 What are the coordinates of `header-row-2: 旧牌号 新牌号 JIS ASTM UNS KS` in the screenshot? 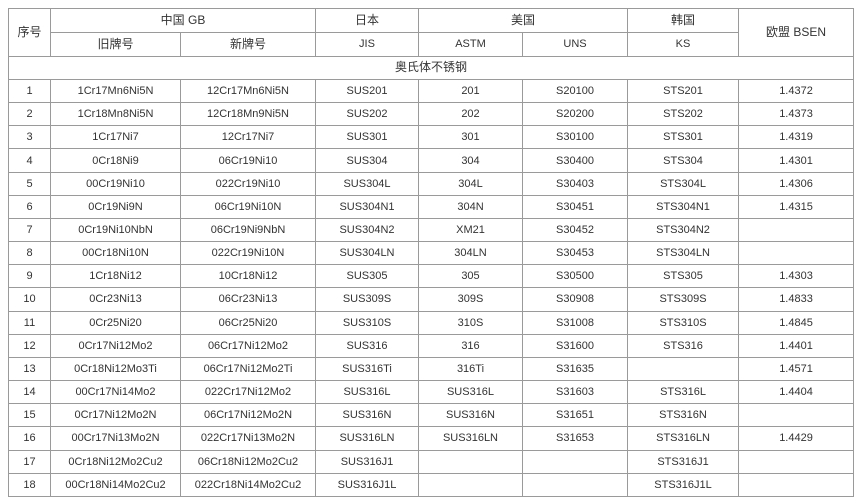 It's located at (431, 44).